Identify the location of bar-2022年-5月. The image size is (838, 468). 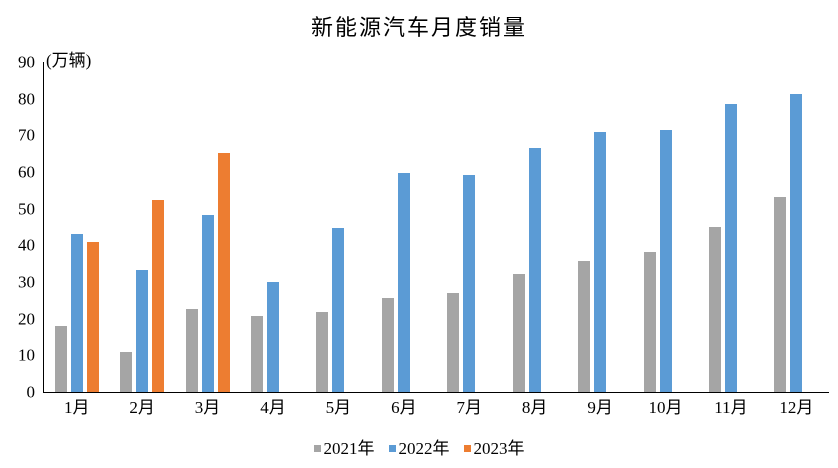
(338, 310).